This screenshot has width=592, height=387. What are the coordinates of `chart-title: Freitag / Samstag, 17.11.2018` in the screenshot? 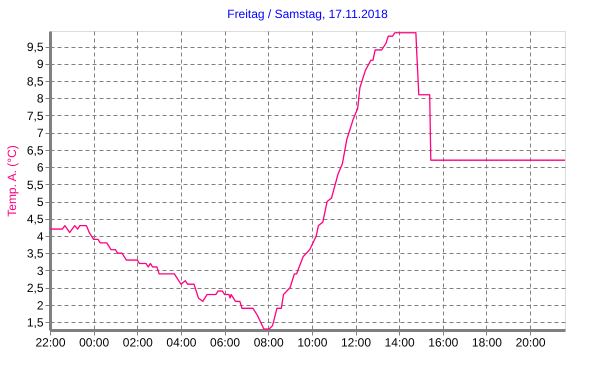 It's located at (307, 14).